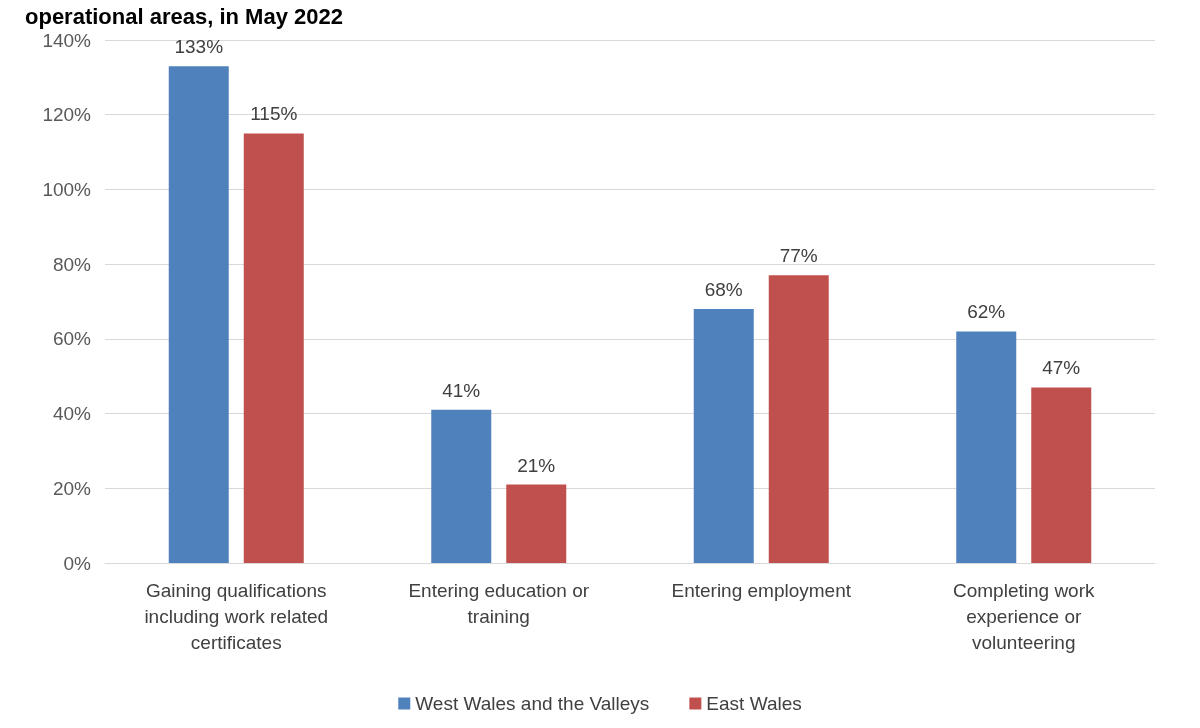 The width and height of the screenshot is (1200, 728). What do you see at coordinates (77, 563) in the screenshot?
I see `y-tick-label: 0%` at bounding box center [77, 563].